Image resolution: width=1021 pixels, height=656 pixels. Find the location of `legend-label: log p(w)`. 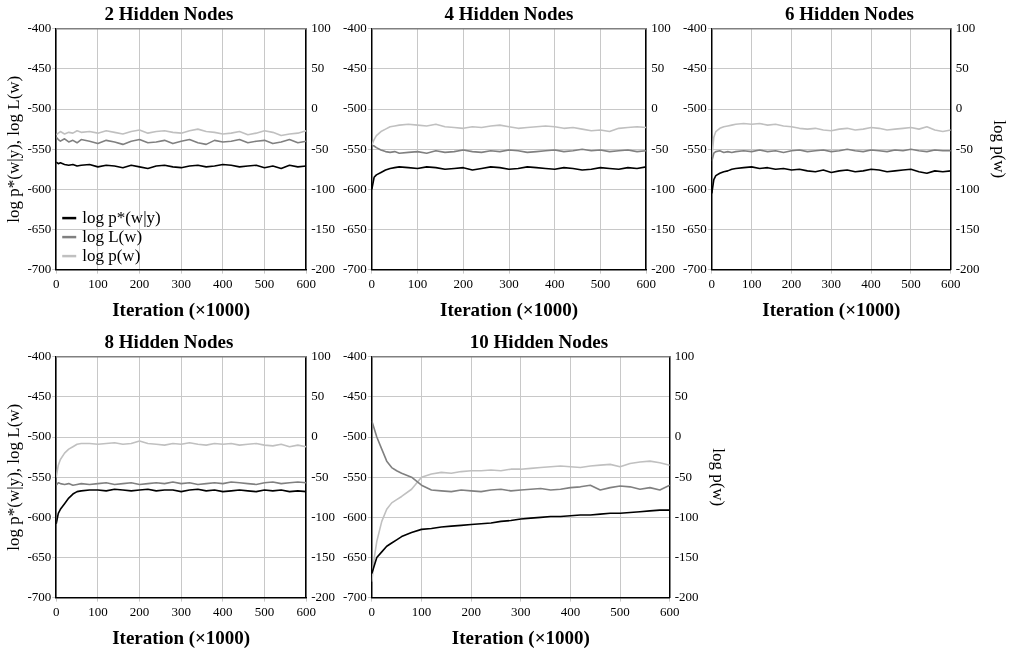

legend-label: log p(w) is located at coordinates (111, 255).